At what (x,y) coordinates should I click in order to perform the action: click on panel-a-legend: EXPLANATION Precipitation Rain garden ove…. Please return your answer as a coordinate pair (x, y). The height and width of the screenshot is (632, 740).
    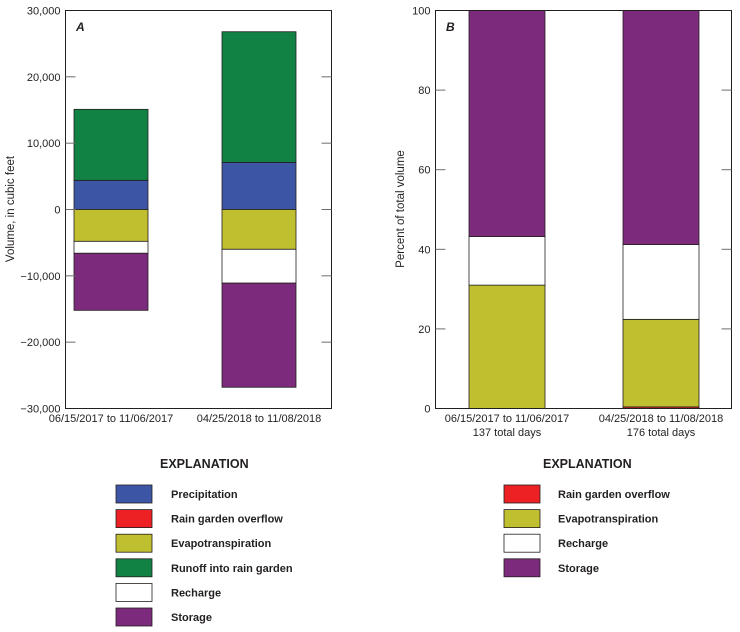
    Looking at the image, I should click on (204, 542).